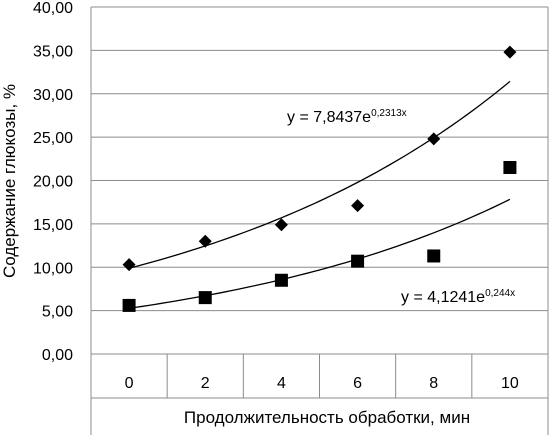 The image size is (553, 440). I want to click on y-tick-label: 0,00, so click(57, 355).